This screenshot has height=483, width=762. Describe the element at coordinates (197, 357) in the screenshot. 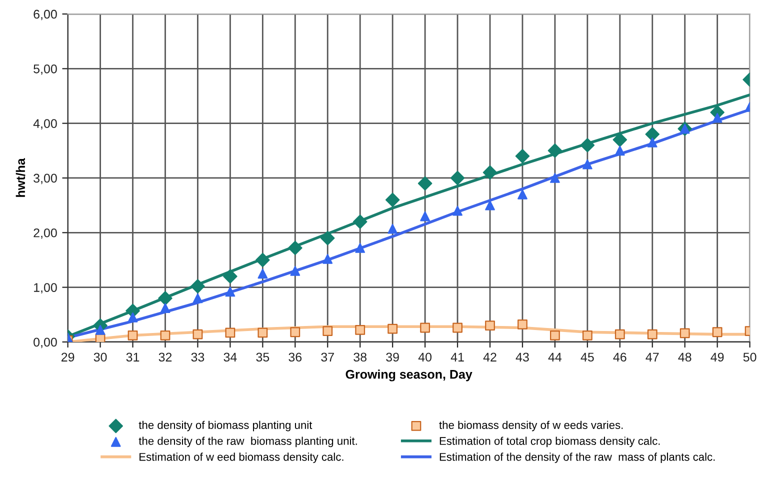

I see `x-tick-label: 33` at that location.